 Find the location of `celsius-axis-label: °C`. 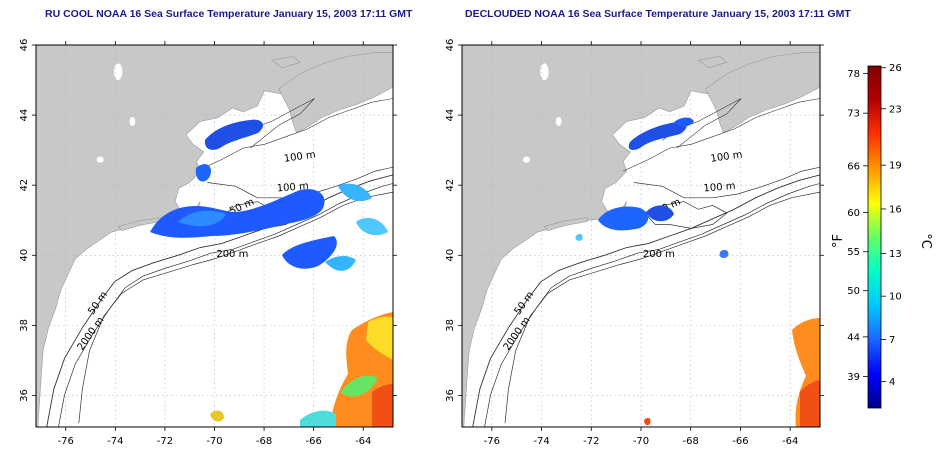

celsius-axis-label: °C is located at coordinates (925, 241).